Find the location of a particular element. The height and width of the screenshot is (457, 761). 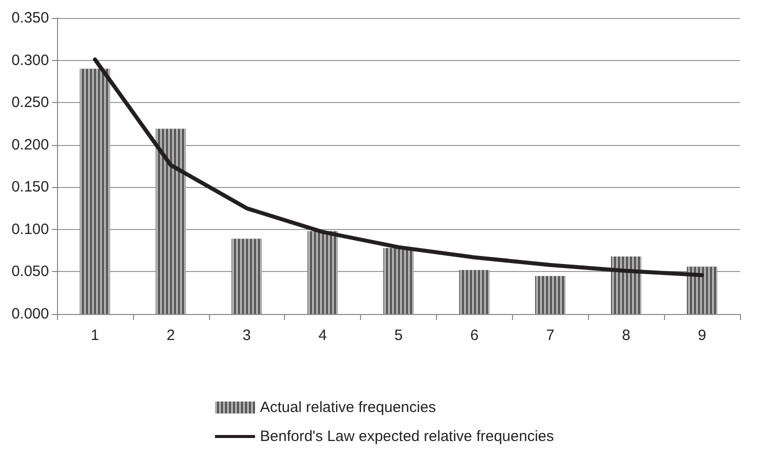

y-tick-label: 0.200 is located at coordinates (30, 145).